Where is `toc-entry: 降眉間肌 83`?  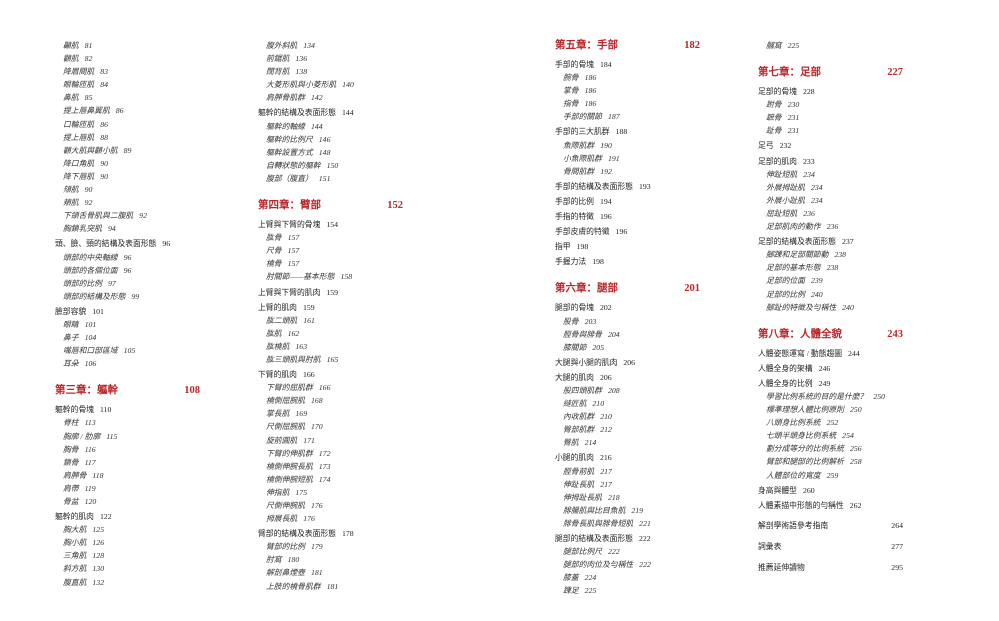
toc-entry: 降眉間肌 83 is located at coordinates (127, 71).